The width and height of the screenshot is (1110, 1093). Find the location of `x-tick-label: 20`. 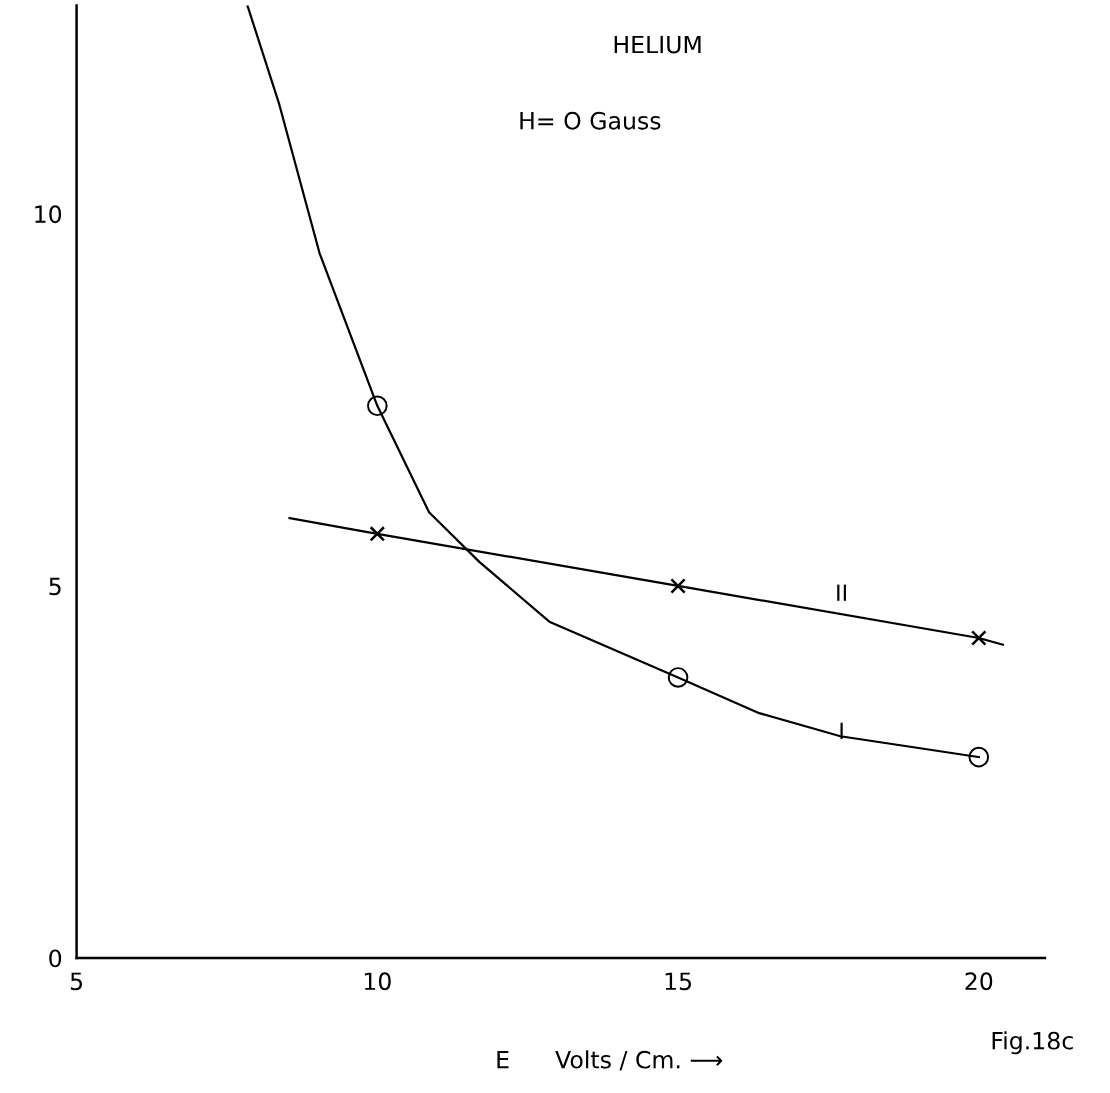

x-tick-label: 20 is located at coordinates (979, 981).